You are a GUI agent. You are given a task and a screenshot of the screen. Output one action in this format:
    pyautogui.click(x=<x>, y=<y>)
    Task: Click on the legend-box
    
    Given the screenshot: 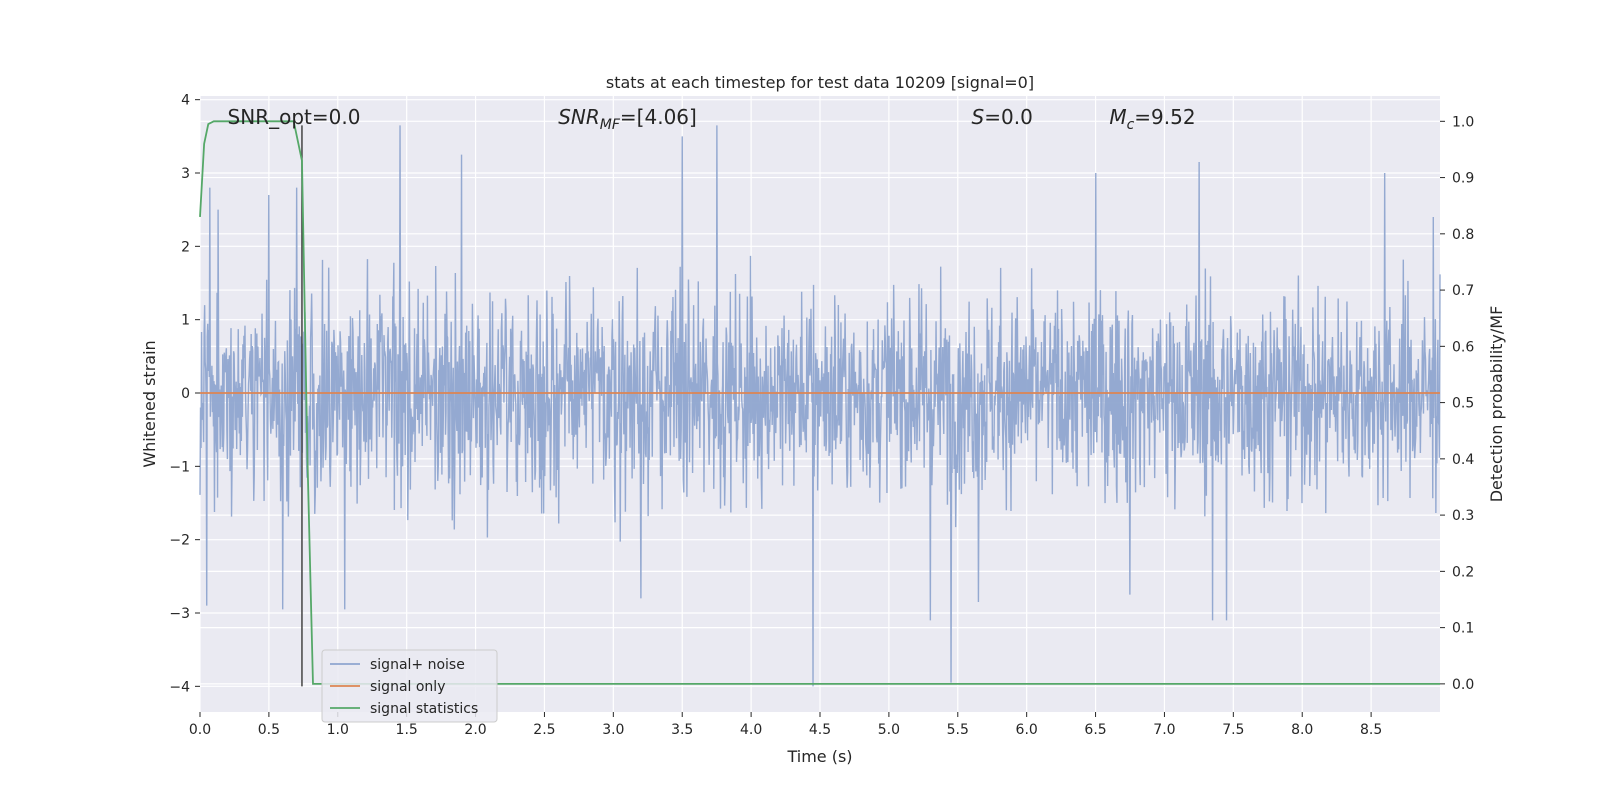 What is the action you would take?
    pyautogui.click(x=409, y=686)
    